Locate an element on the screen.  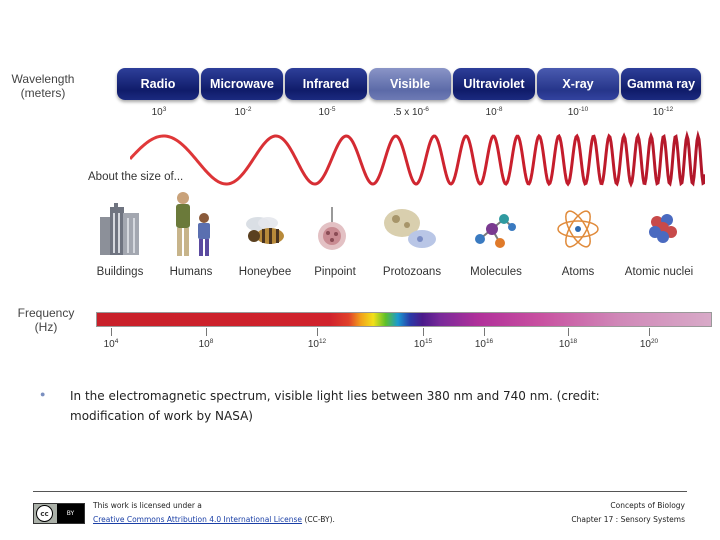
molecules-icon is located at coordinates (495, 231).